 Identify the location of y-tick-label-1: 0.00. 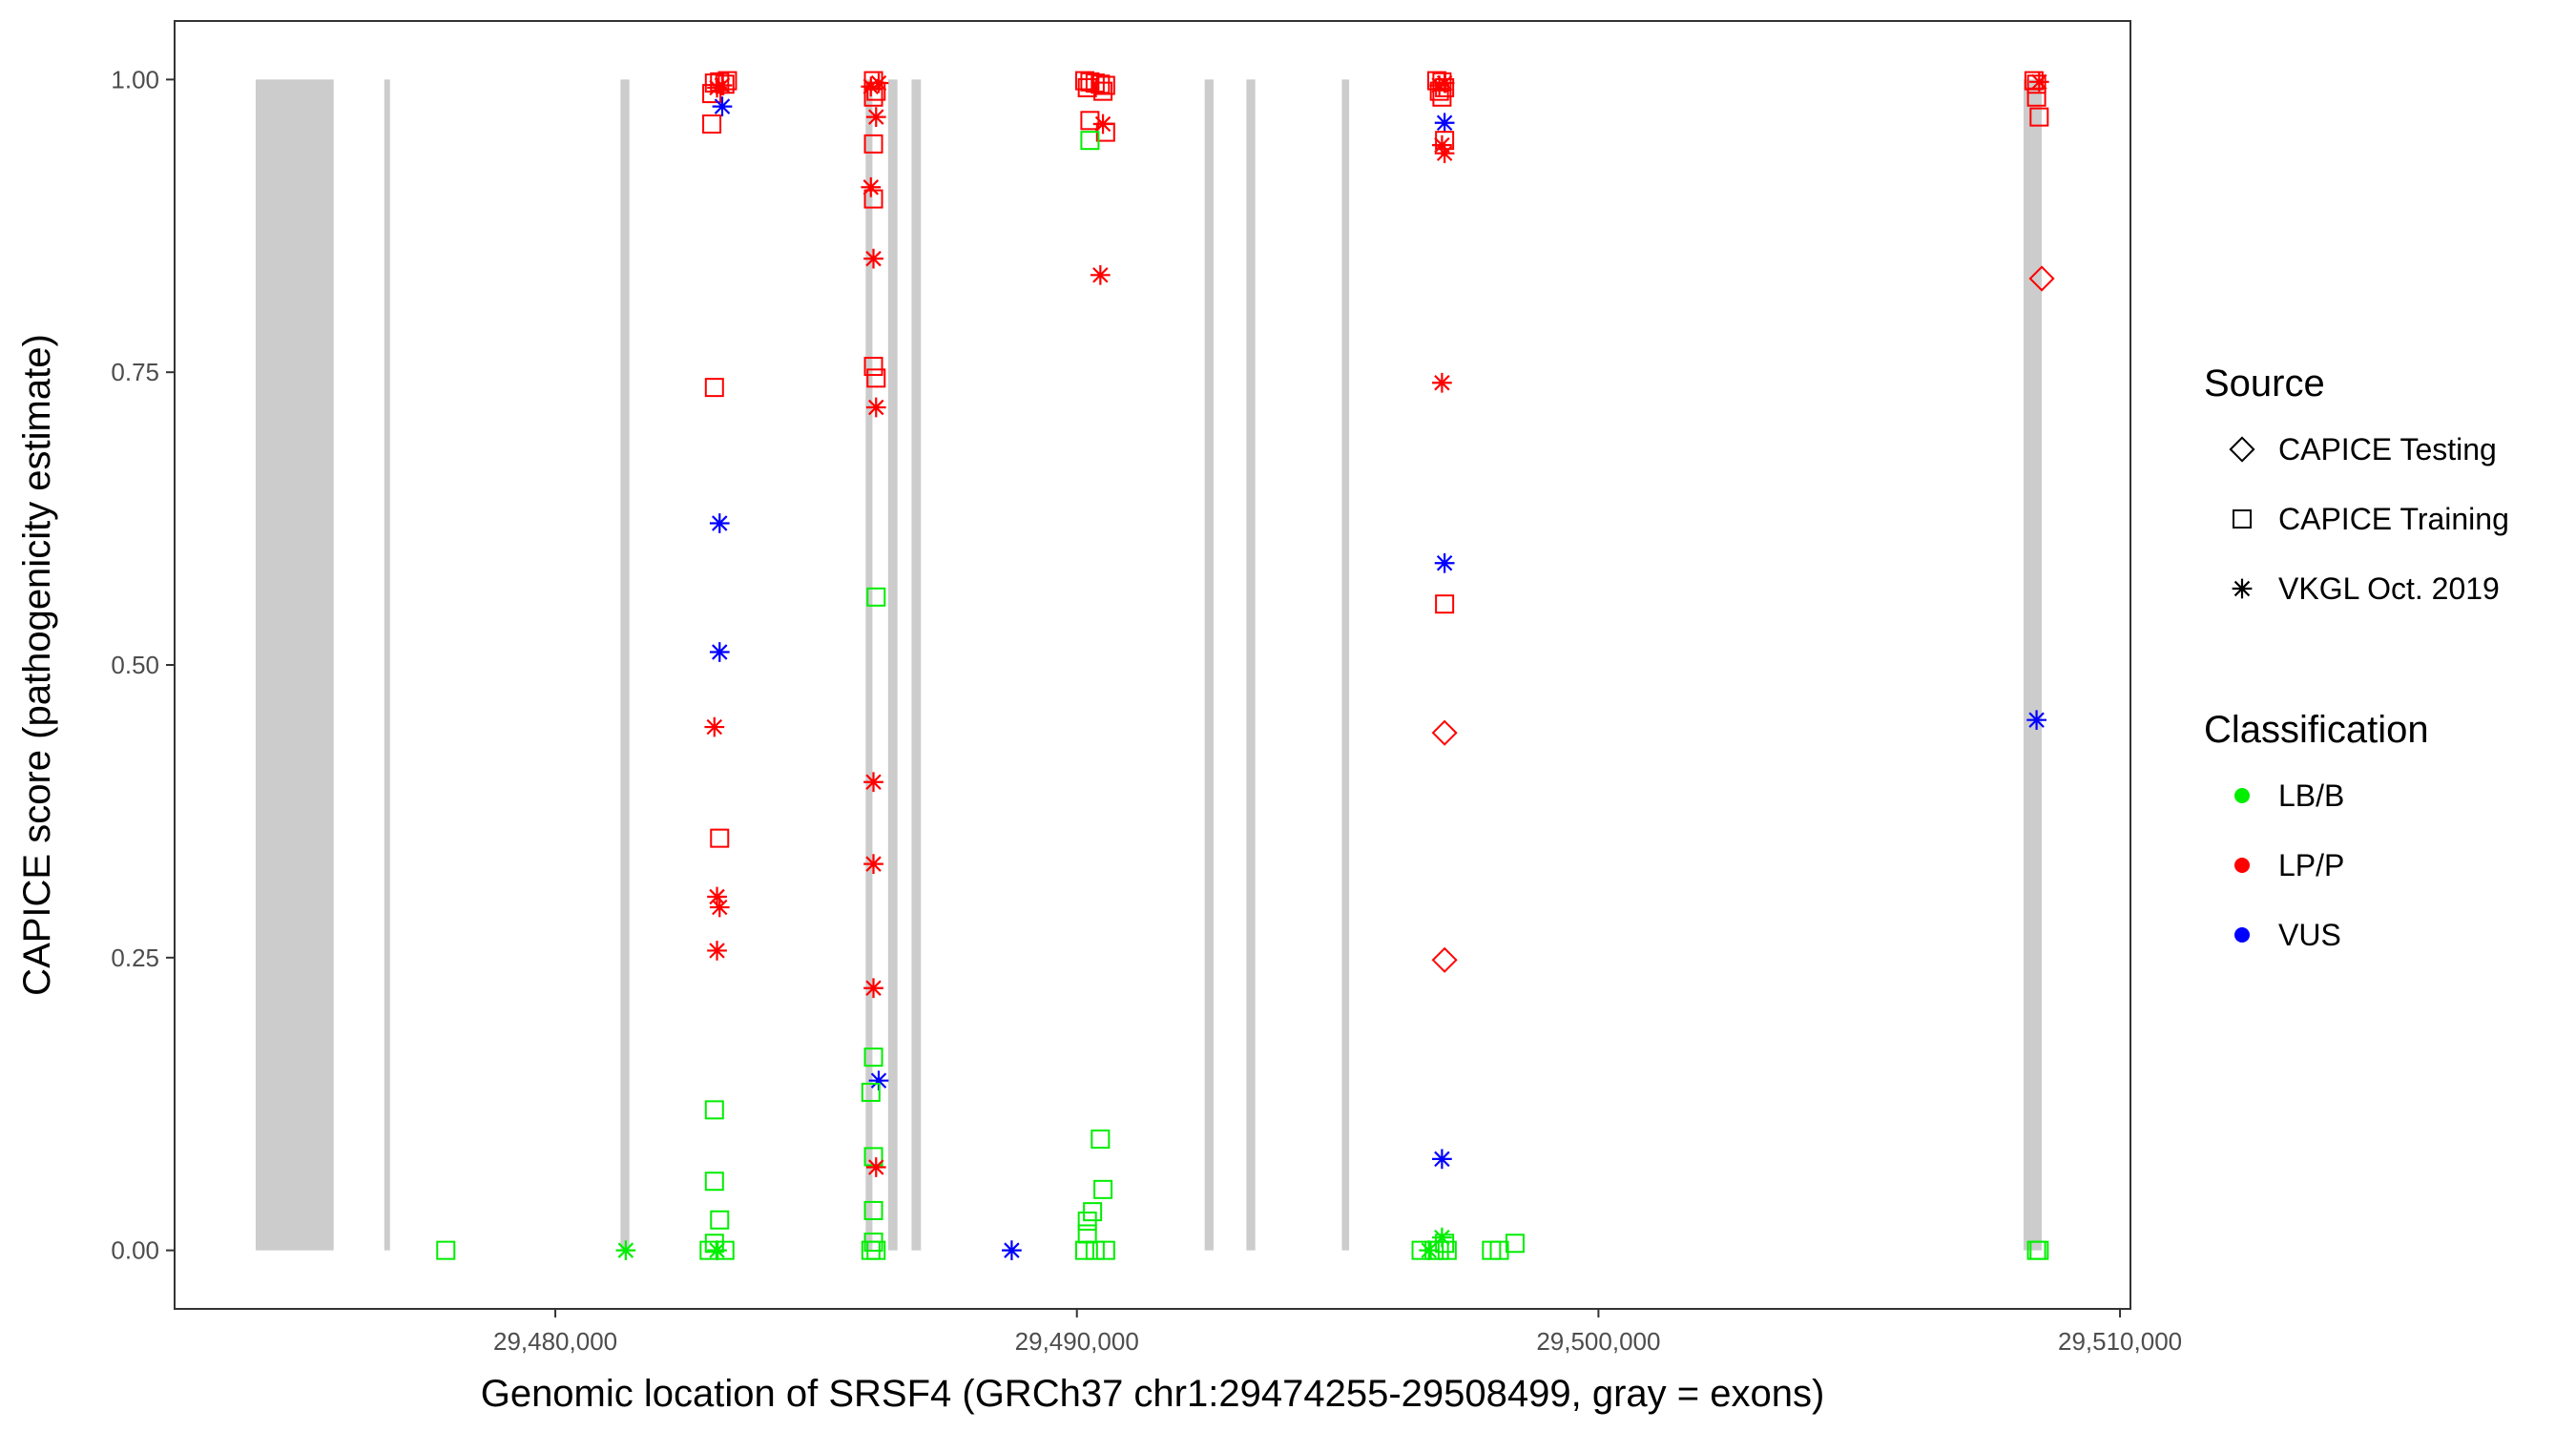
(135, 1250).